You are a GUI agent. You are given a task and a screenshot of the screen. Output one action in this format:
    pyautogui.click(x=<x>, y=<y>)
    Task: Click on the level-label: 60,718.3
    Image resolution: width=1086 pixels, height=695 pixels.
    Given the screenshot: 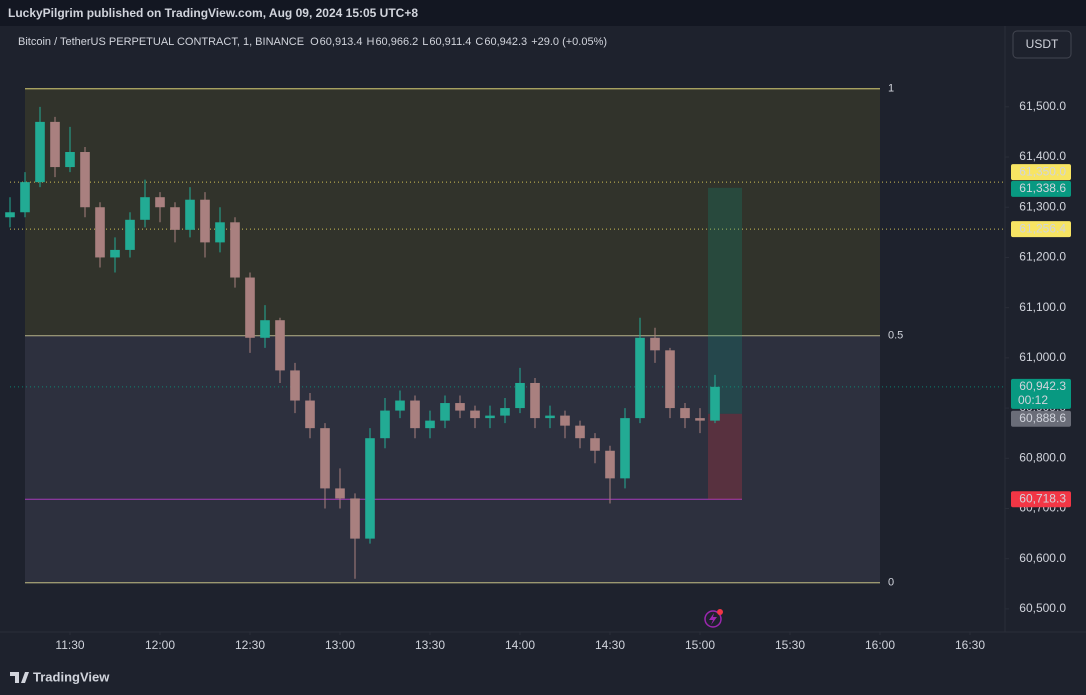 What is the action you would take?
    pyautogui.click(x=1042, y=498)
    